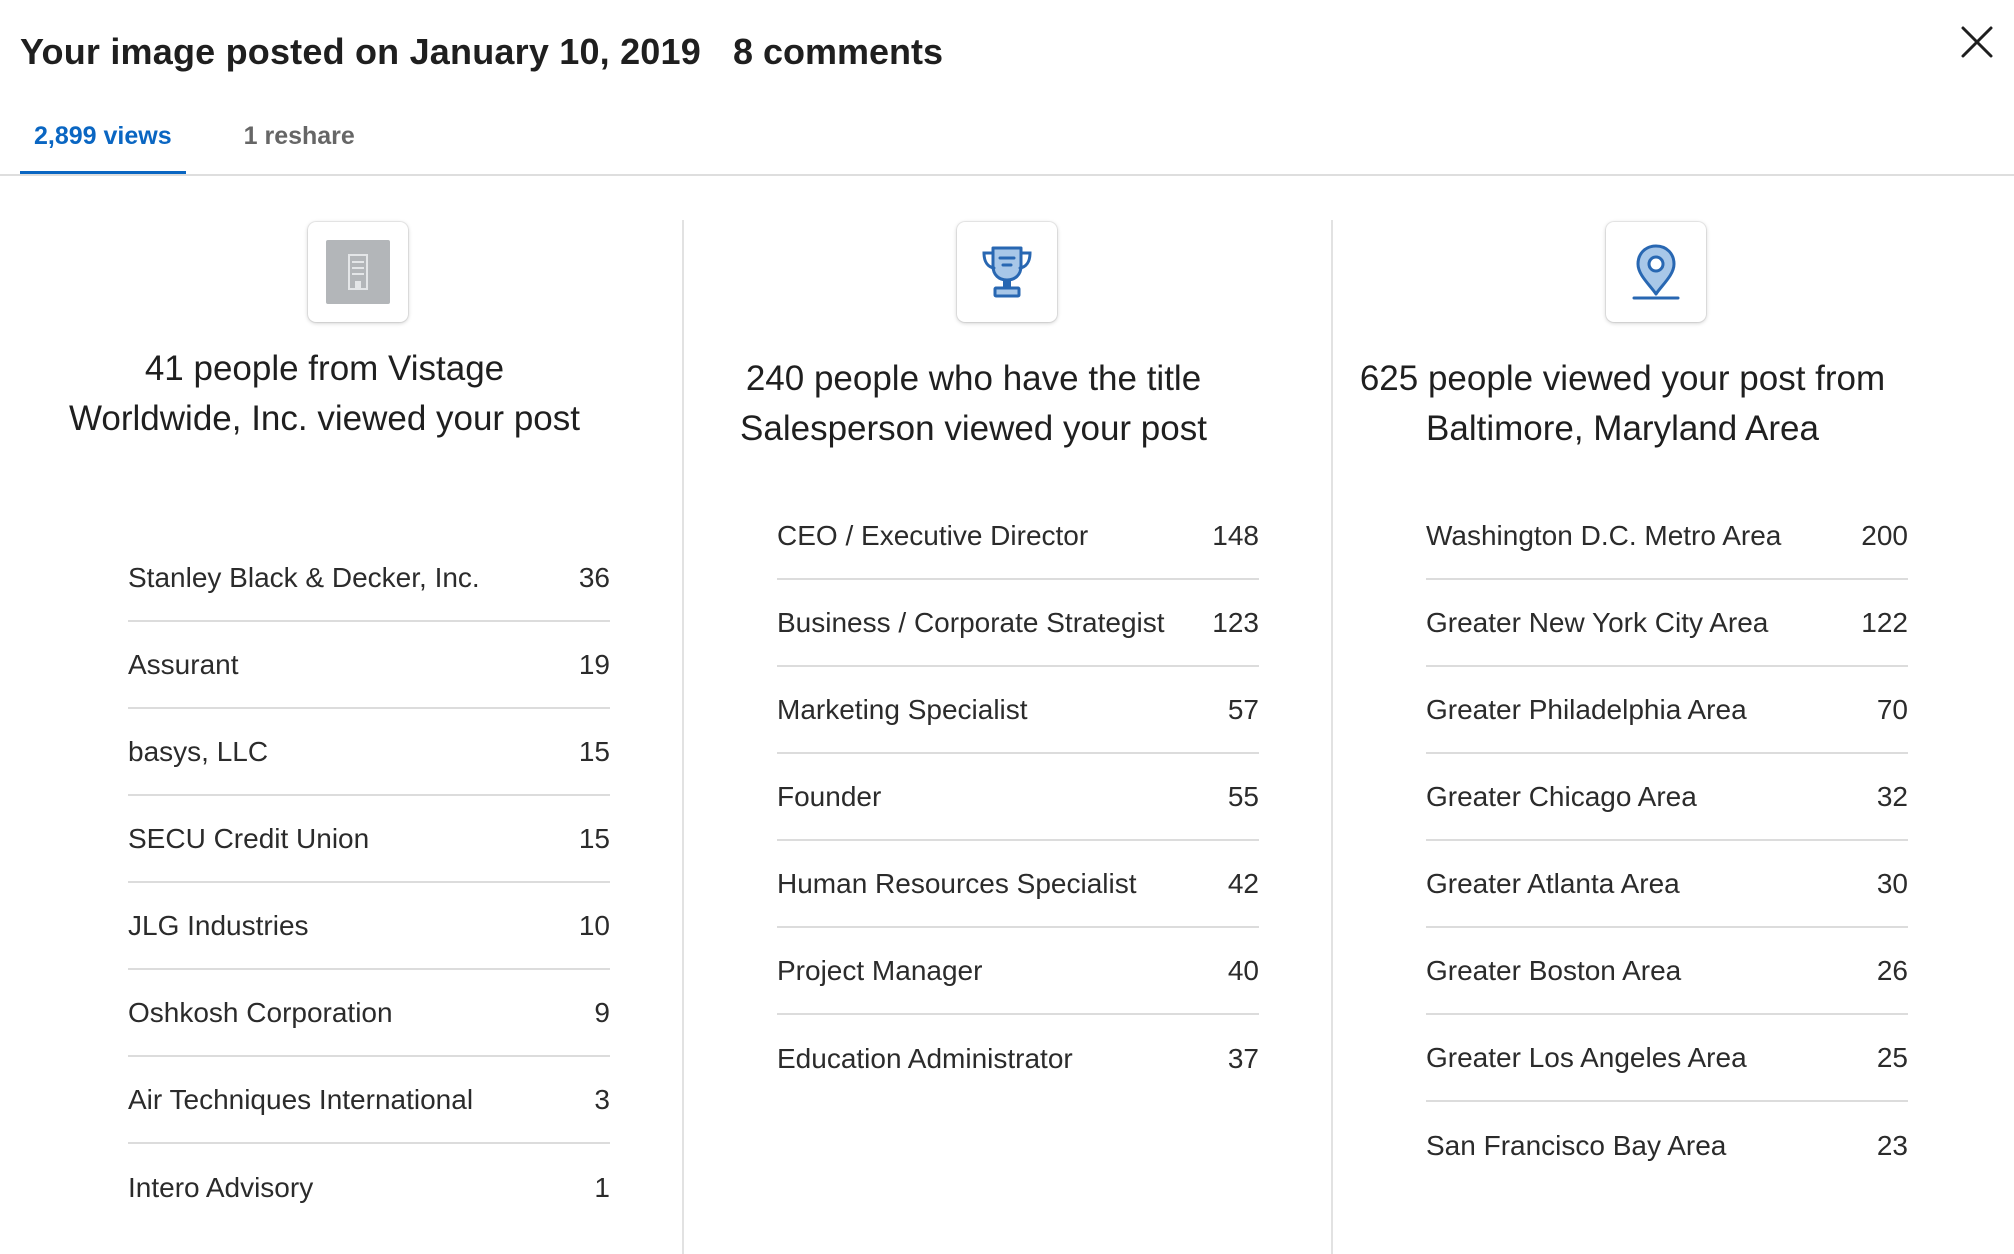 The width and height of the screenshot is (2014, 1254). I want to click on list-item: Stanley Black & Decker, Inc. 36, so click(369, 578).